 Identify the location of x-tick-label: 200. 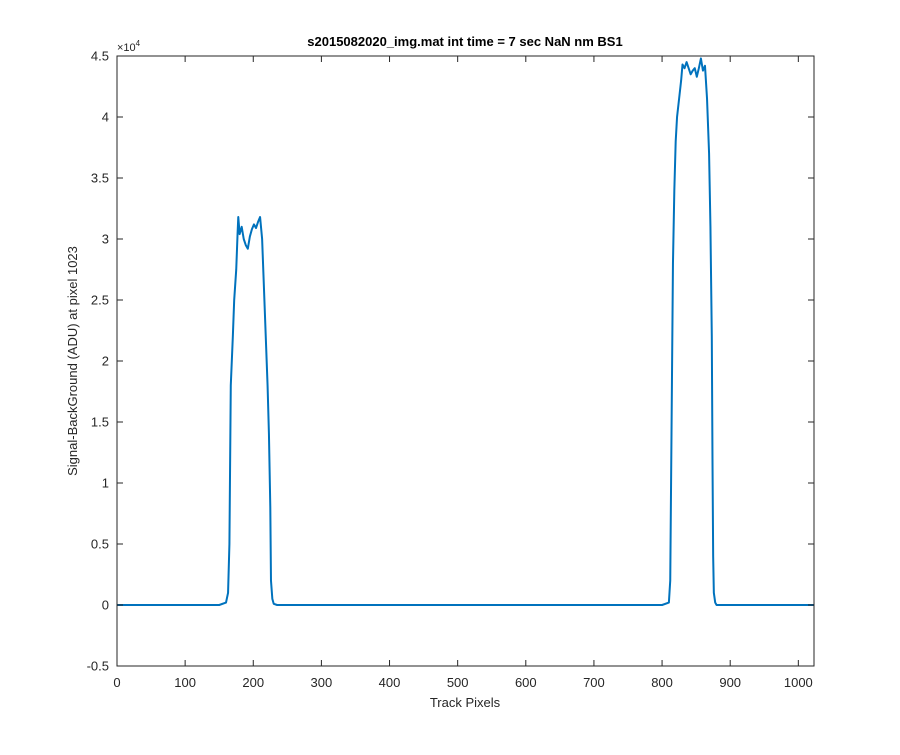
(253, 682).